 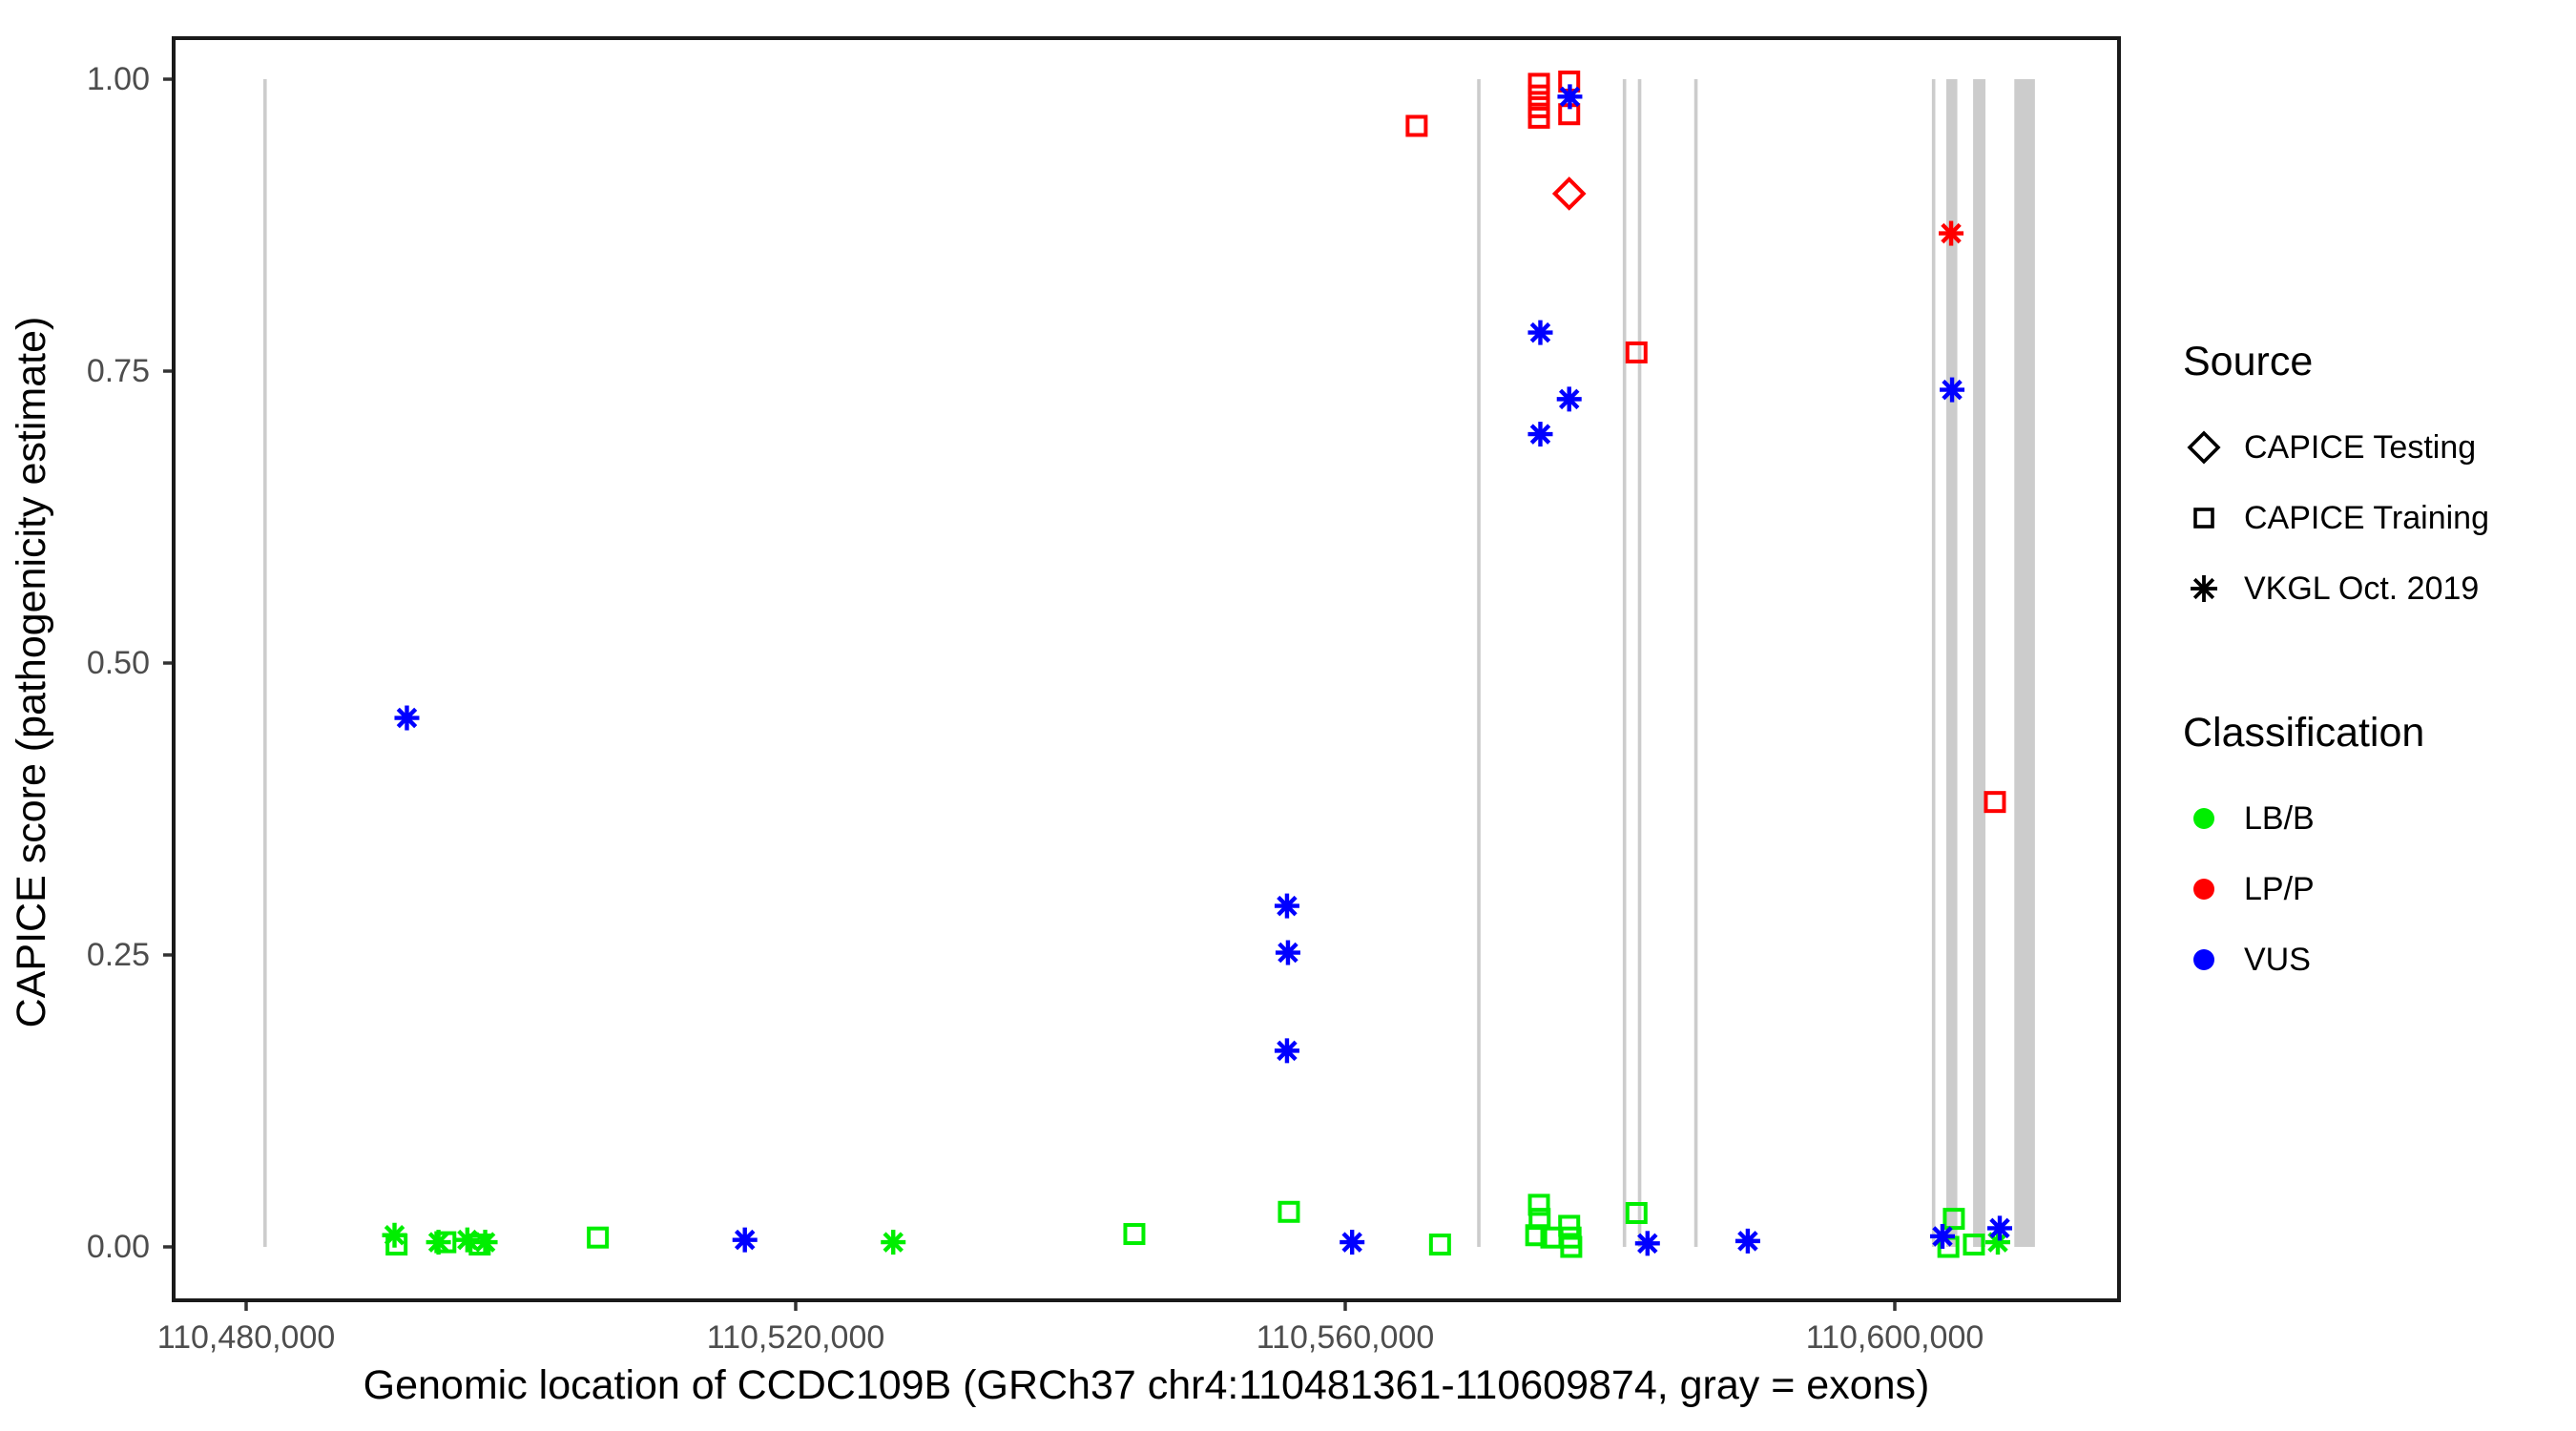 I want to click on x-tick-label: 110,600,000, so click(x=1894, y=1337).